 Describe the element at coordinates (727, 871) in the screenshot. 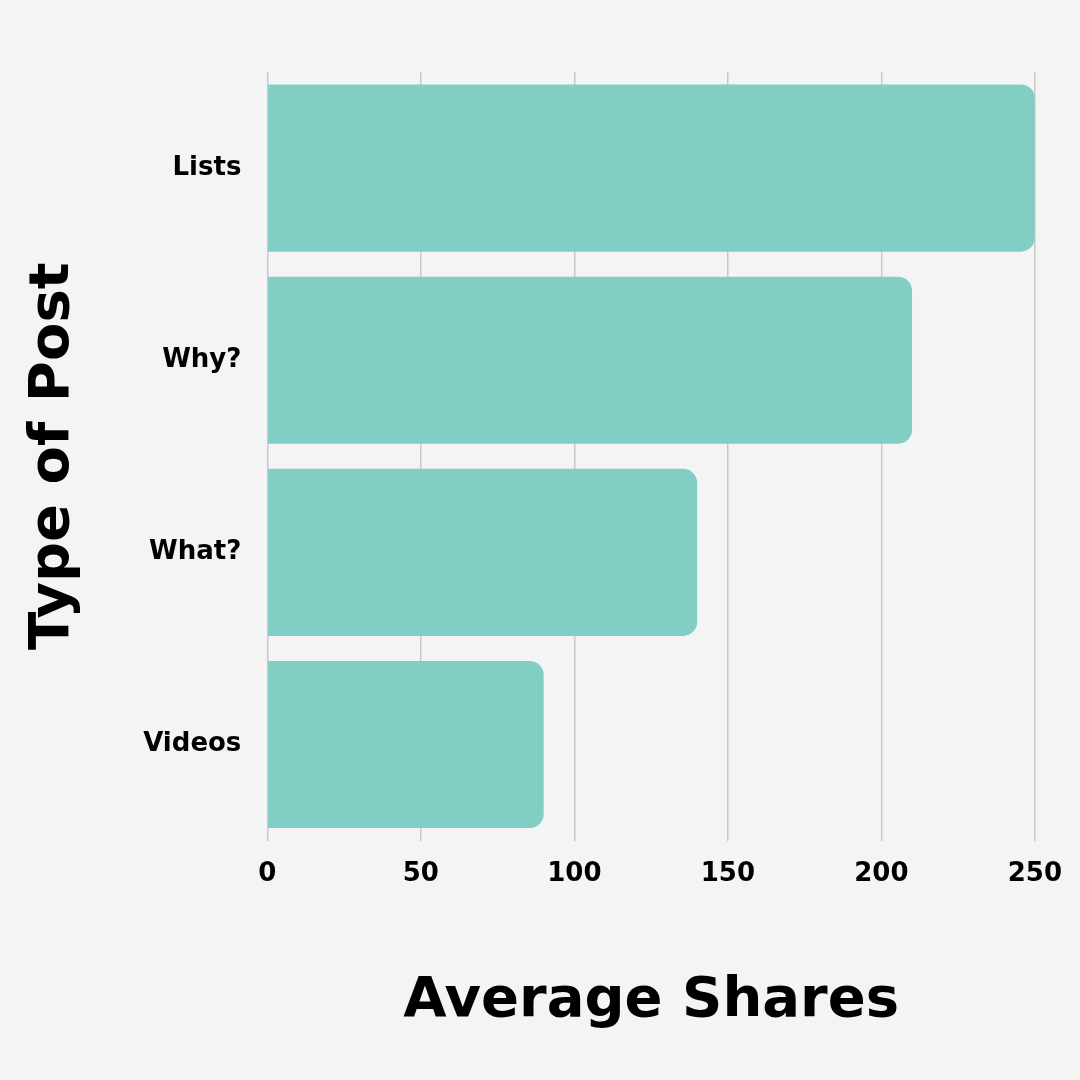

I see `x-tick-label: 150` at that location.